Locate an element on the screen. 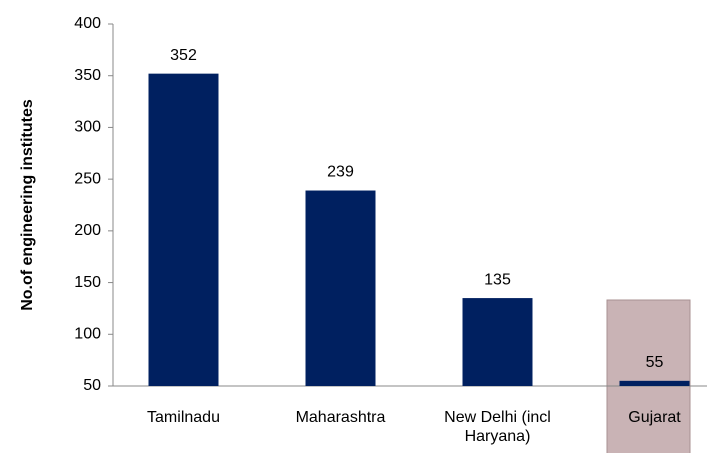 The image size is (721, 453). value-label: 135 is located at coordinates (497, 279).